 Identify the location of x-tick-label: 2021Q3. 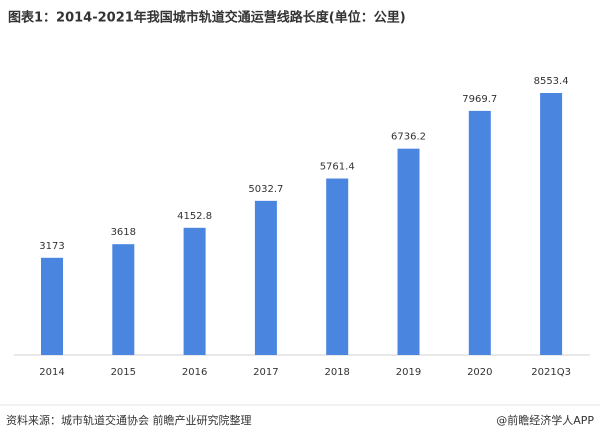
(551, 372).